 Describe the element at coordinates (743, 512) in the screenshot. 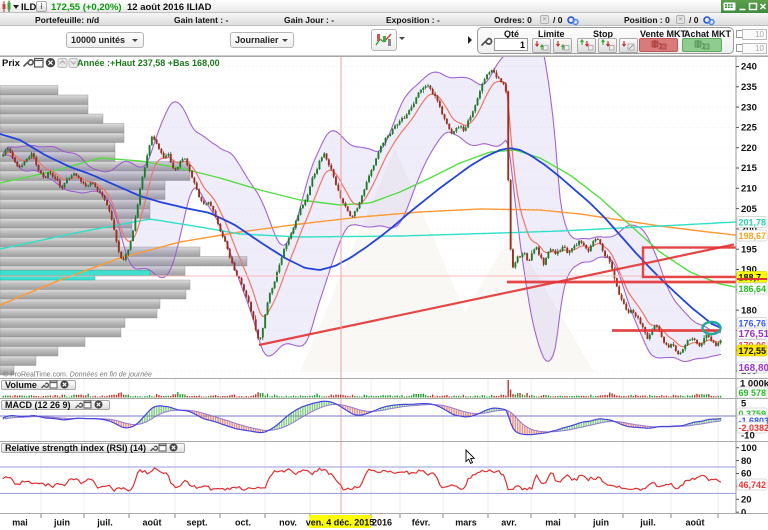

I see `svg-text: 0` at that location.